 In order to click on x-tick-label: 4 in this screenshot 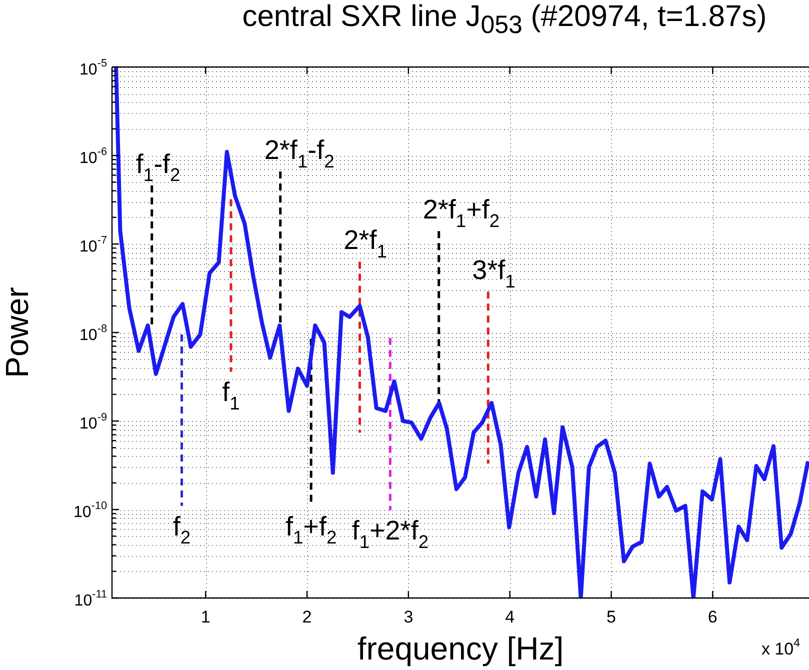, I will do `click(510, 617)`.